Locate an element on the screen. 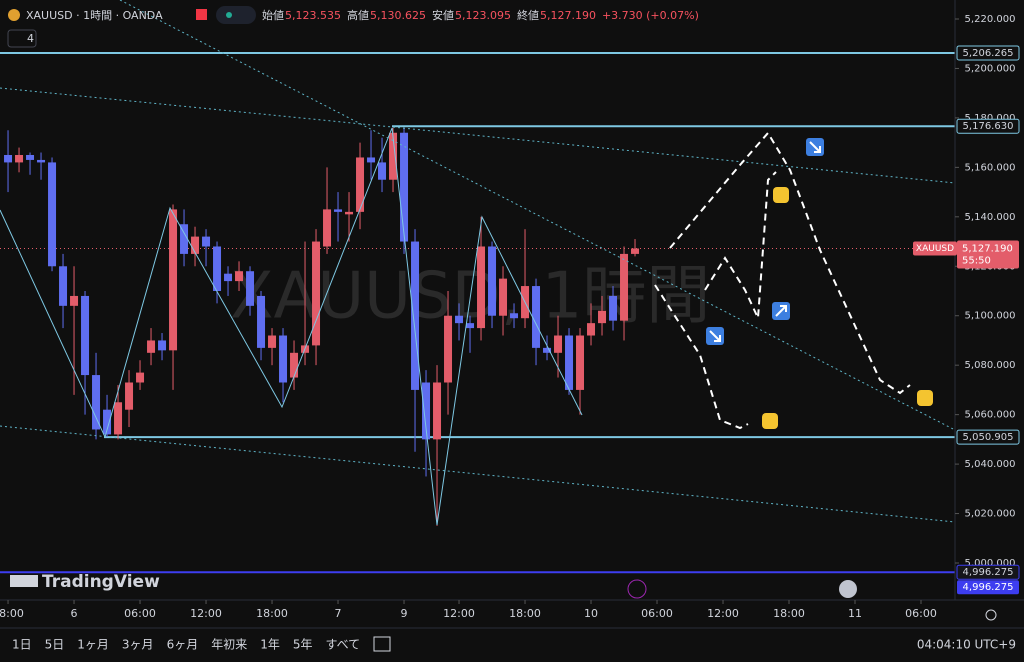 This screenshot has width=1024, height=662. price-tag-label: 5,176.630 is located at coordinates (988, 126).